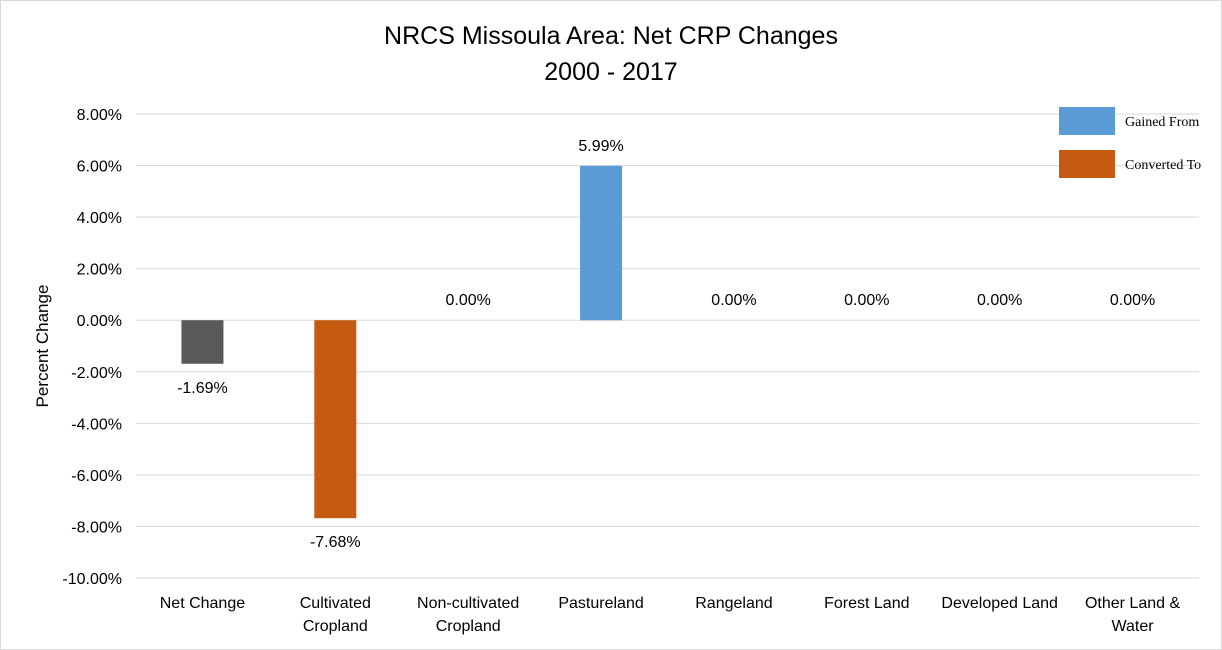  What do you see at coordinates (99, 167) in the screenshot?
I see `y-tick-label: 6.00%` at bounding box center [99, 167].